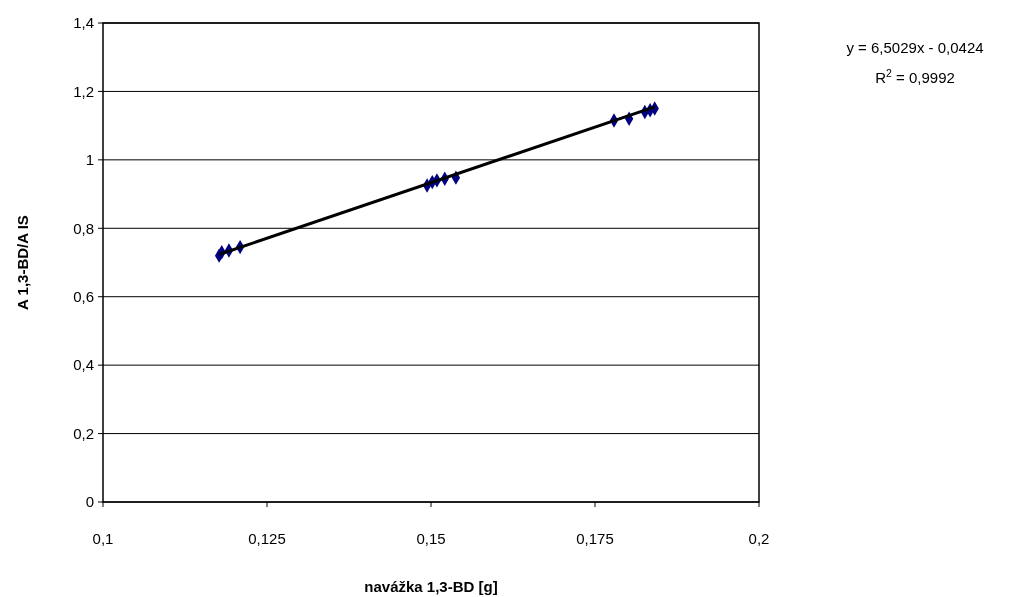  Describe the element at coordinates (595, 538) in the screenshot. I see `x-tick-label: 0,175` at that location.